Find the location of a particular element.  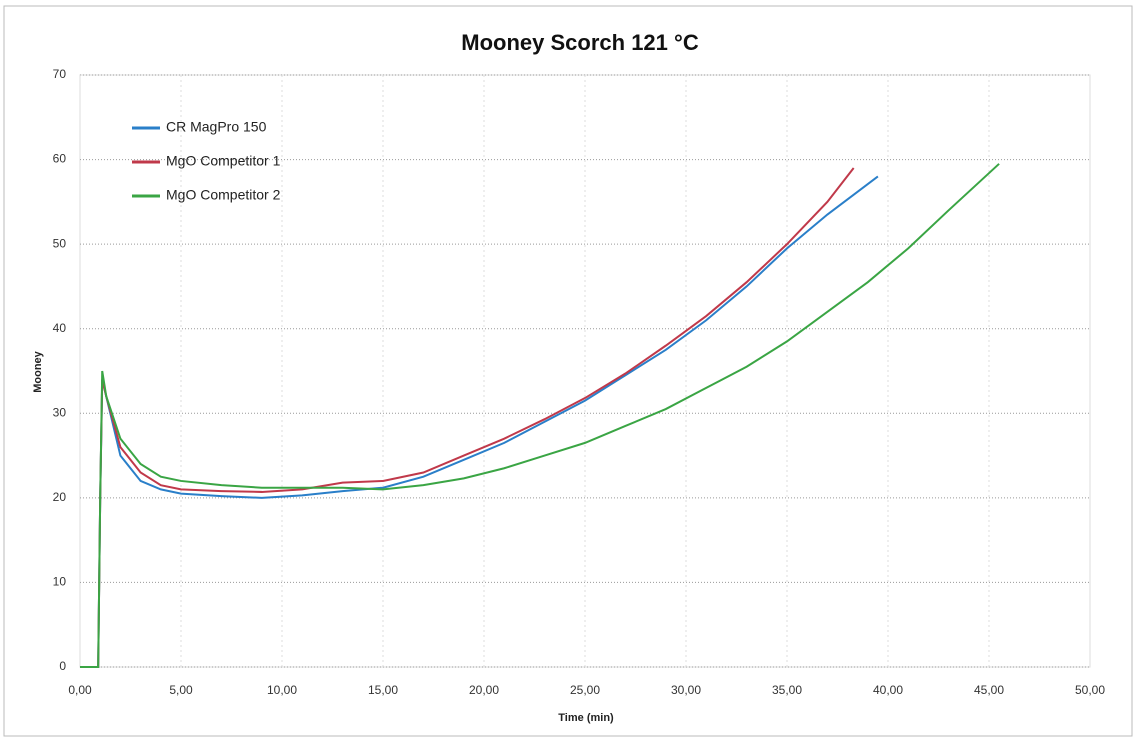

x-tick-label: 0,00 is located at coordinates (80, 690).